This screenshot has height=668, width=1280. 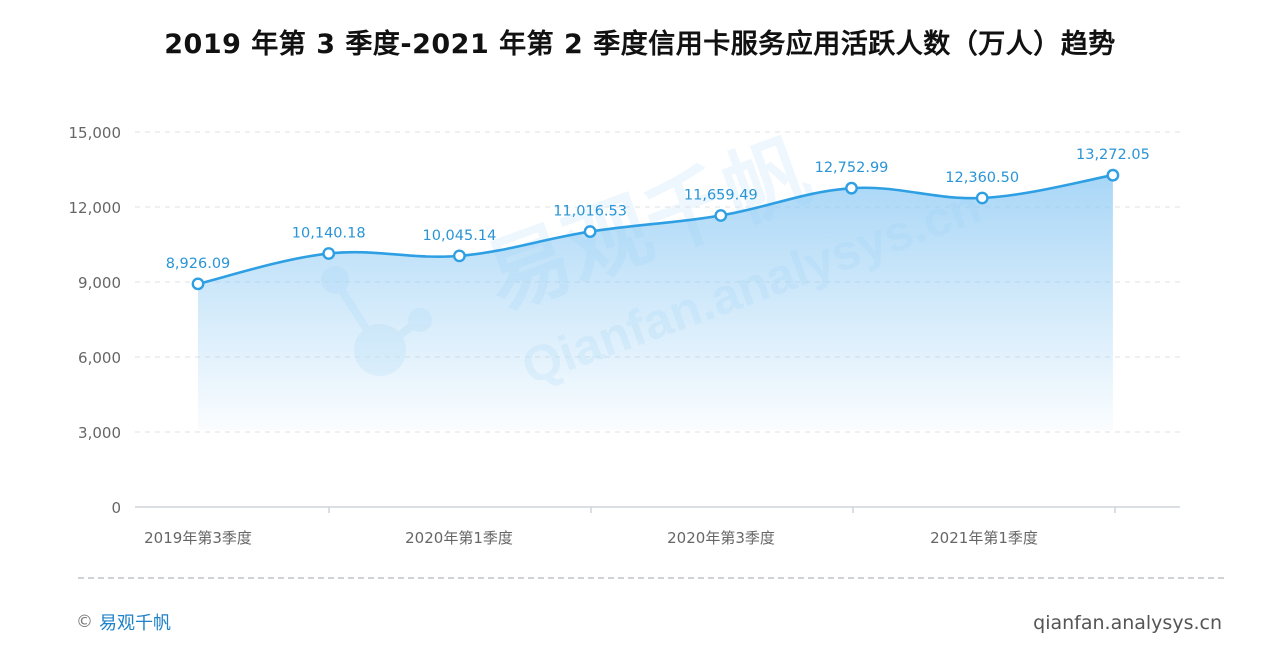 What do you see at coordinates (460, 236) in the screenshot?
I see `data-label: 10,045.14` at bounding box center [460, 236].